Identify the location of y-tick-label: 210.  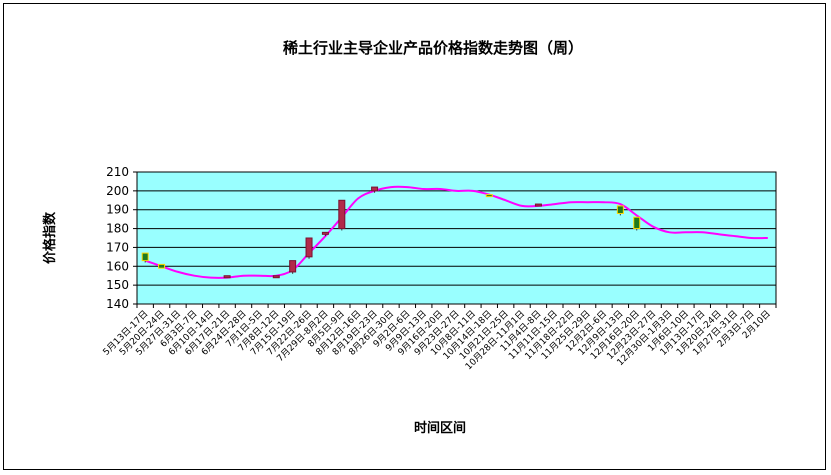
(117, 172).